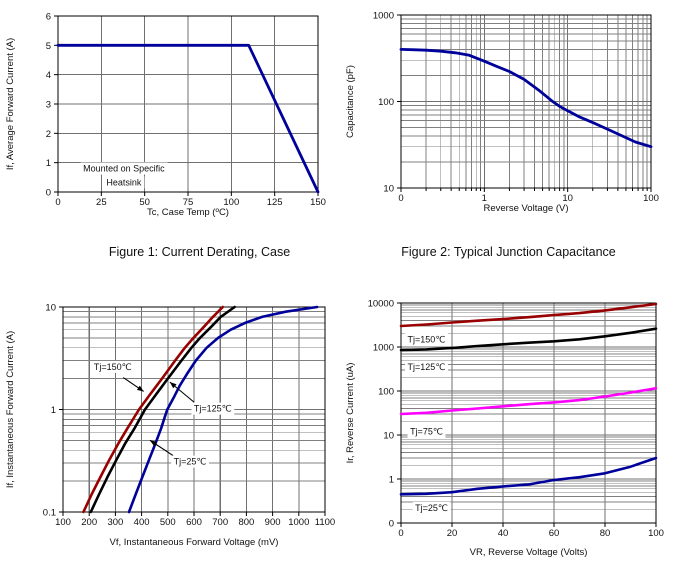 The image size is (678, 571). I want to click on svg-text: 60, so click(554, 533).